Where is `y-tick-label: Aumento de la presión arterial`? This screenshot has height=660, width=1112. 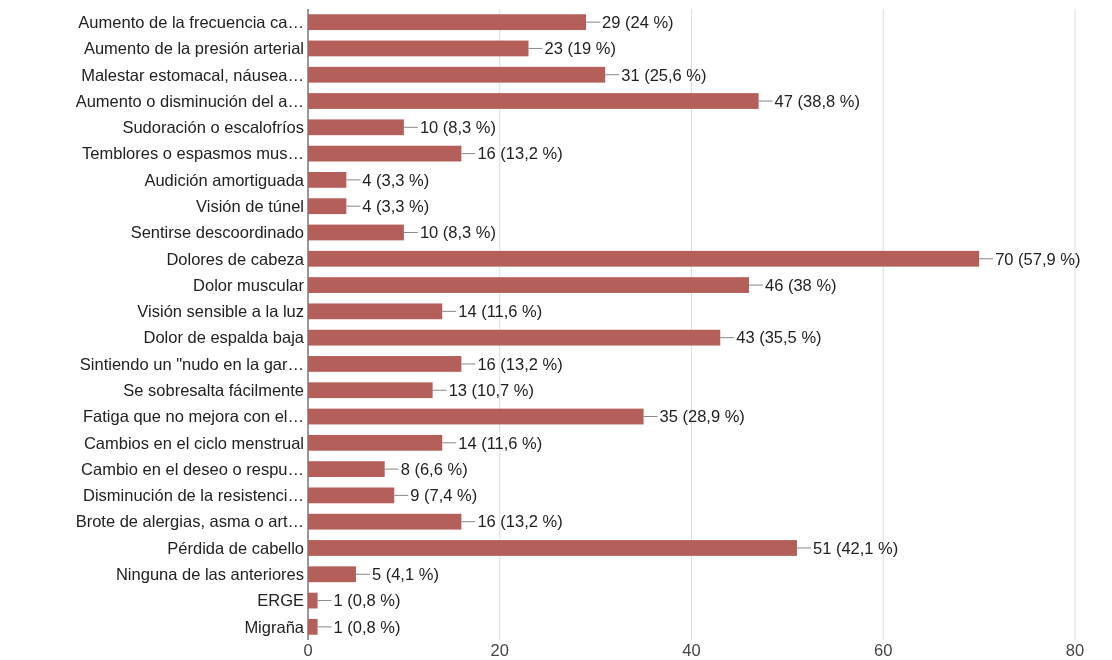 y-tick-label: Aumento de la presión arterial is located at coordinates (193, 48).